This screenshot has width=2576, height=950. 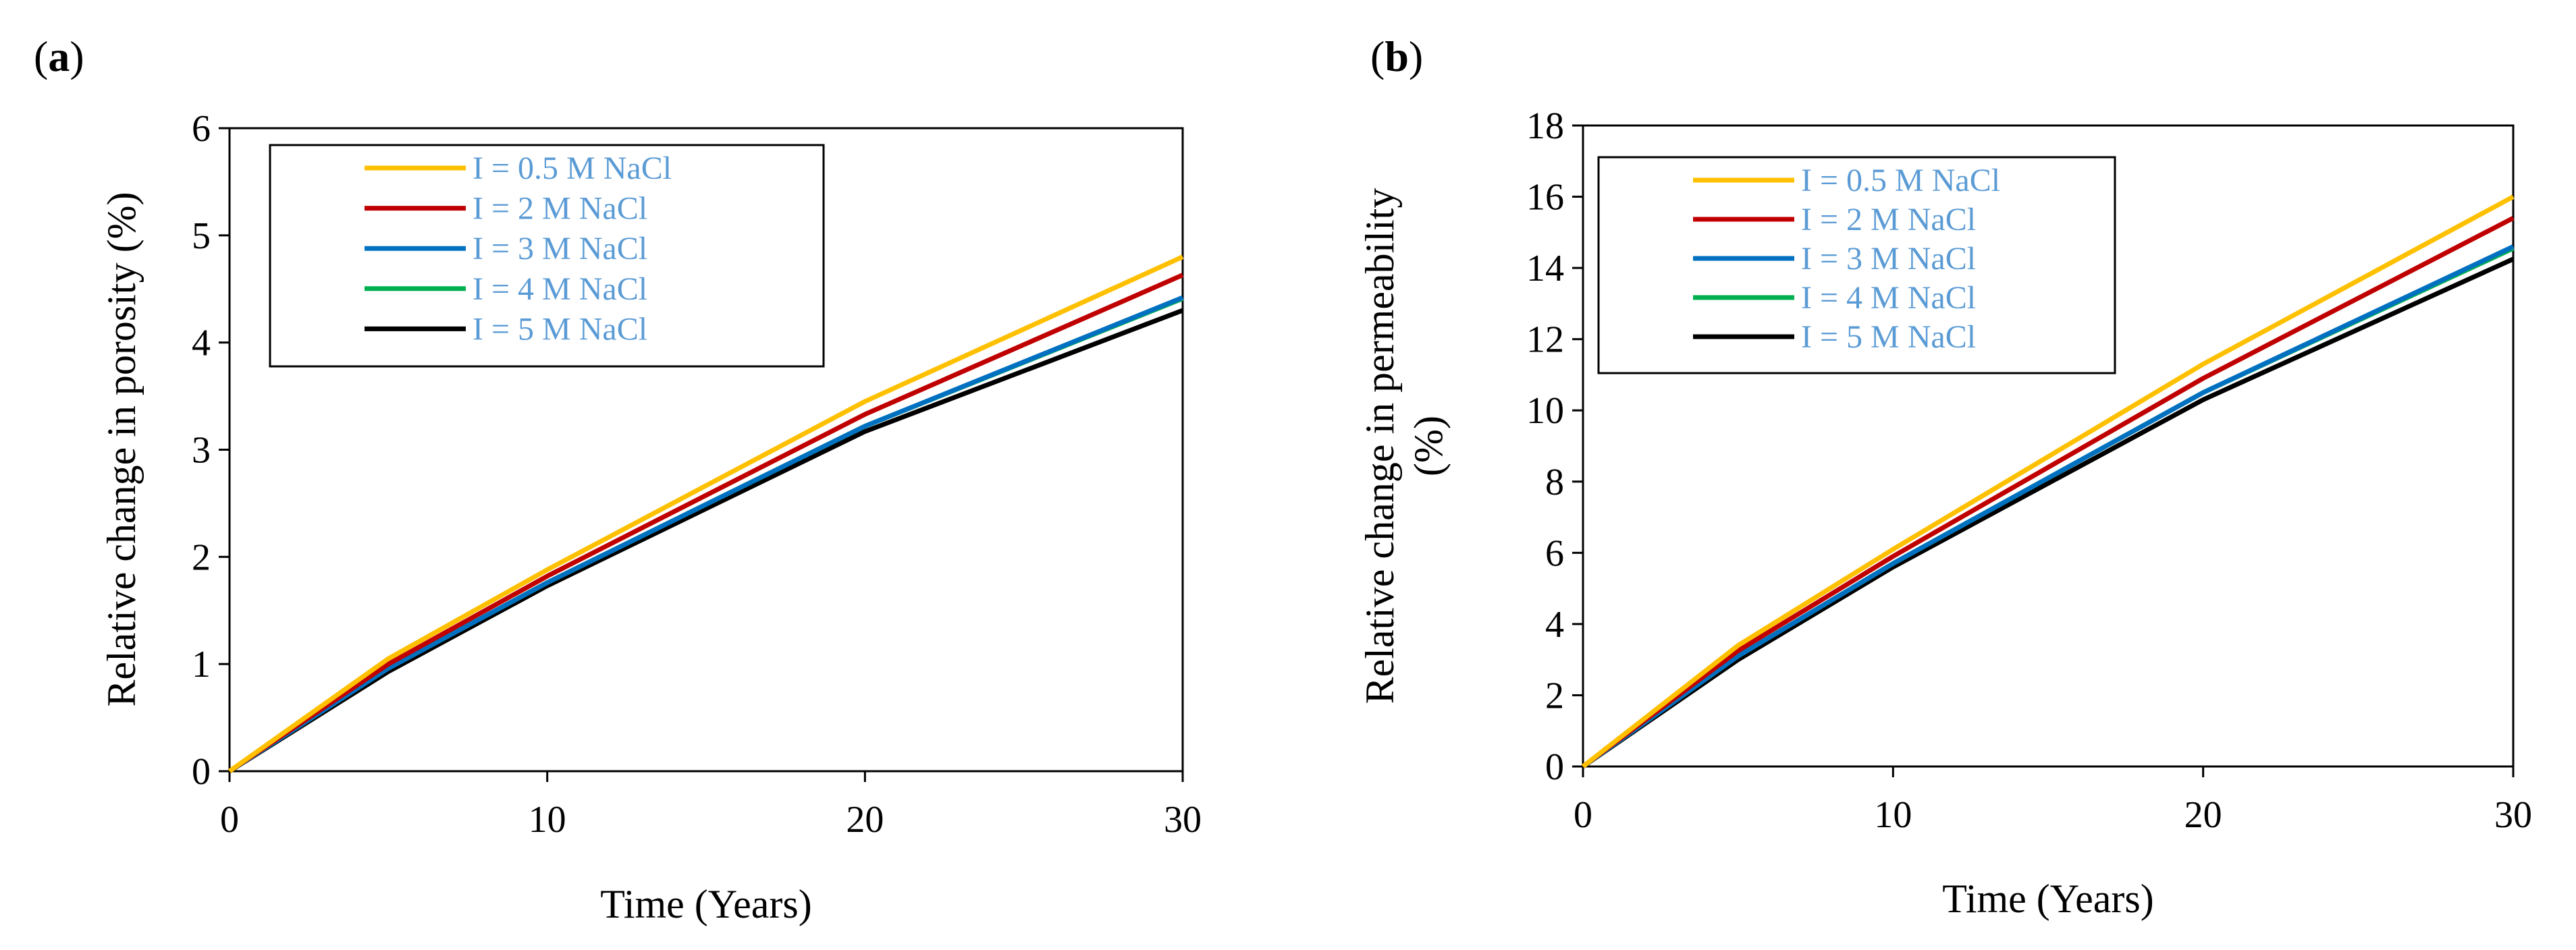 What do you see at coordinates (1545, 268) in the screenshot?
I see `y-tick-label: 14` at bounding box center [1545, 268].